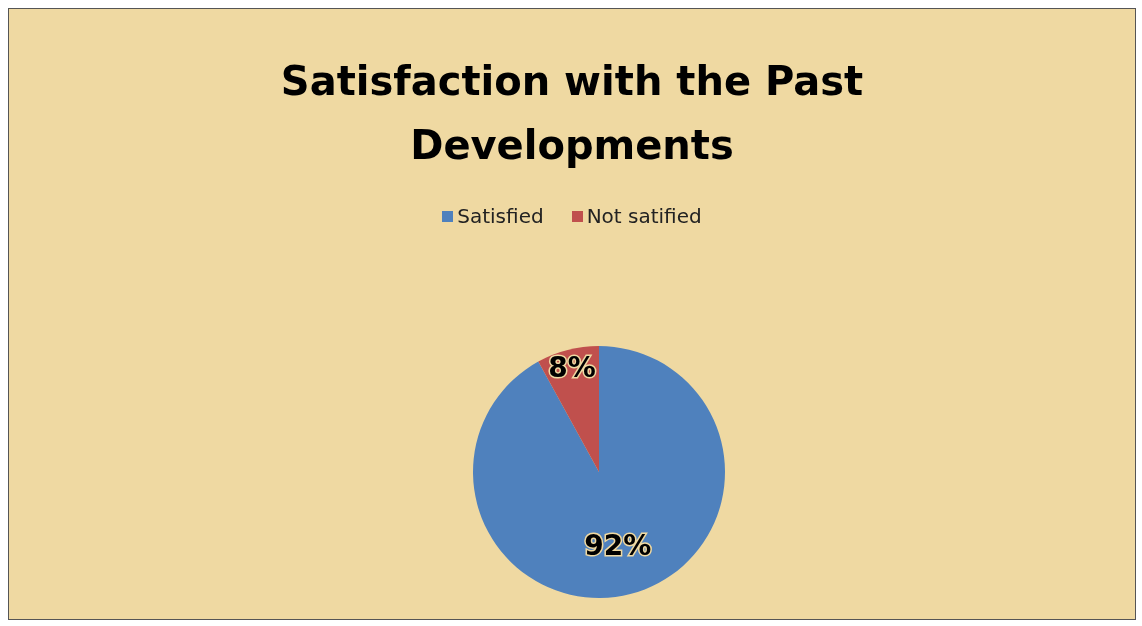  Describe the element at coordinates (500, 216) in the screenshot. I see `legend-label: Satisfied` at that location.